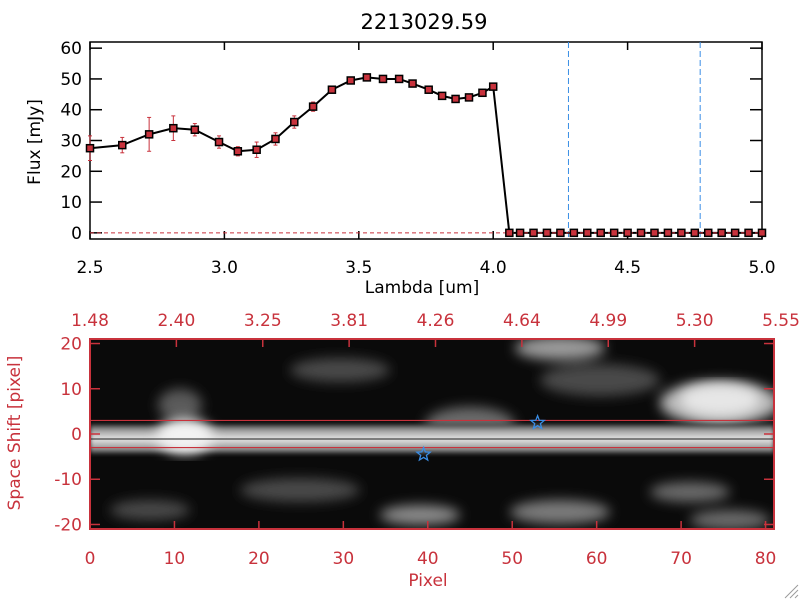 The width and height of the screenshot is (800, 600). Describe the element at coordinates (634, 140) in the screenshot. I see `wavelength-markers` at that location.